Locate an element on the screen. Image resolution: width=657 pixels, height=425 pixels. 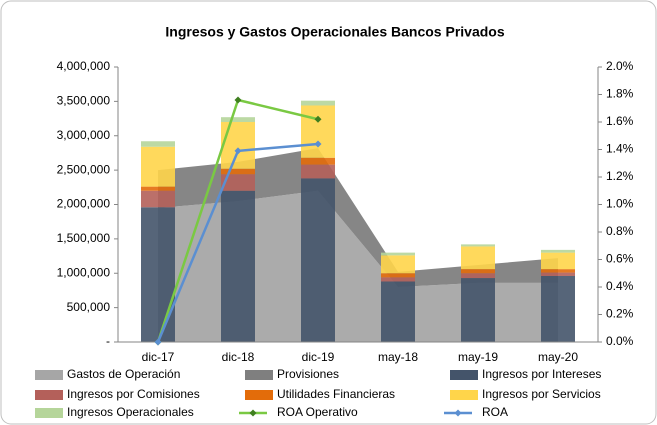
legend-label: Utilidades Financieras is located at coordinates (336, 394).